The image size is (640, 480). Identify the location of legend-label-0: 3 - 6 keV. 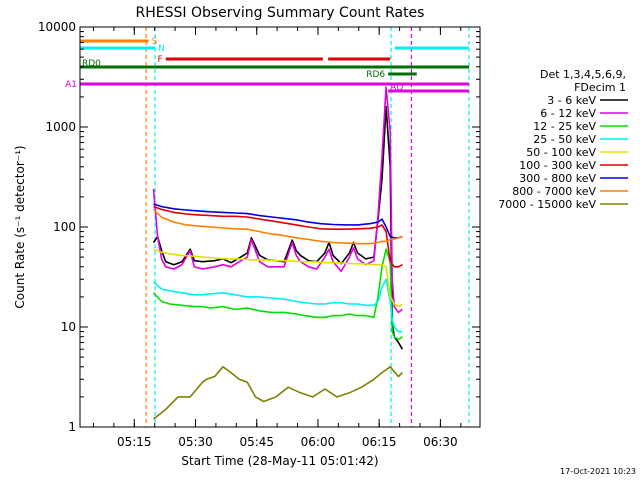
(571, 100).